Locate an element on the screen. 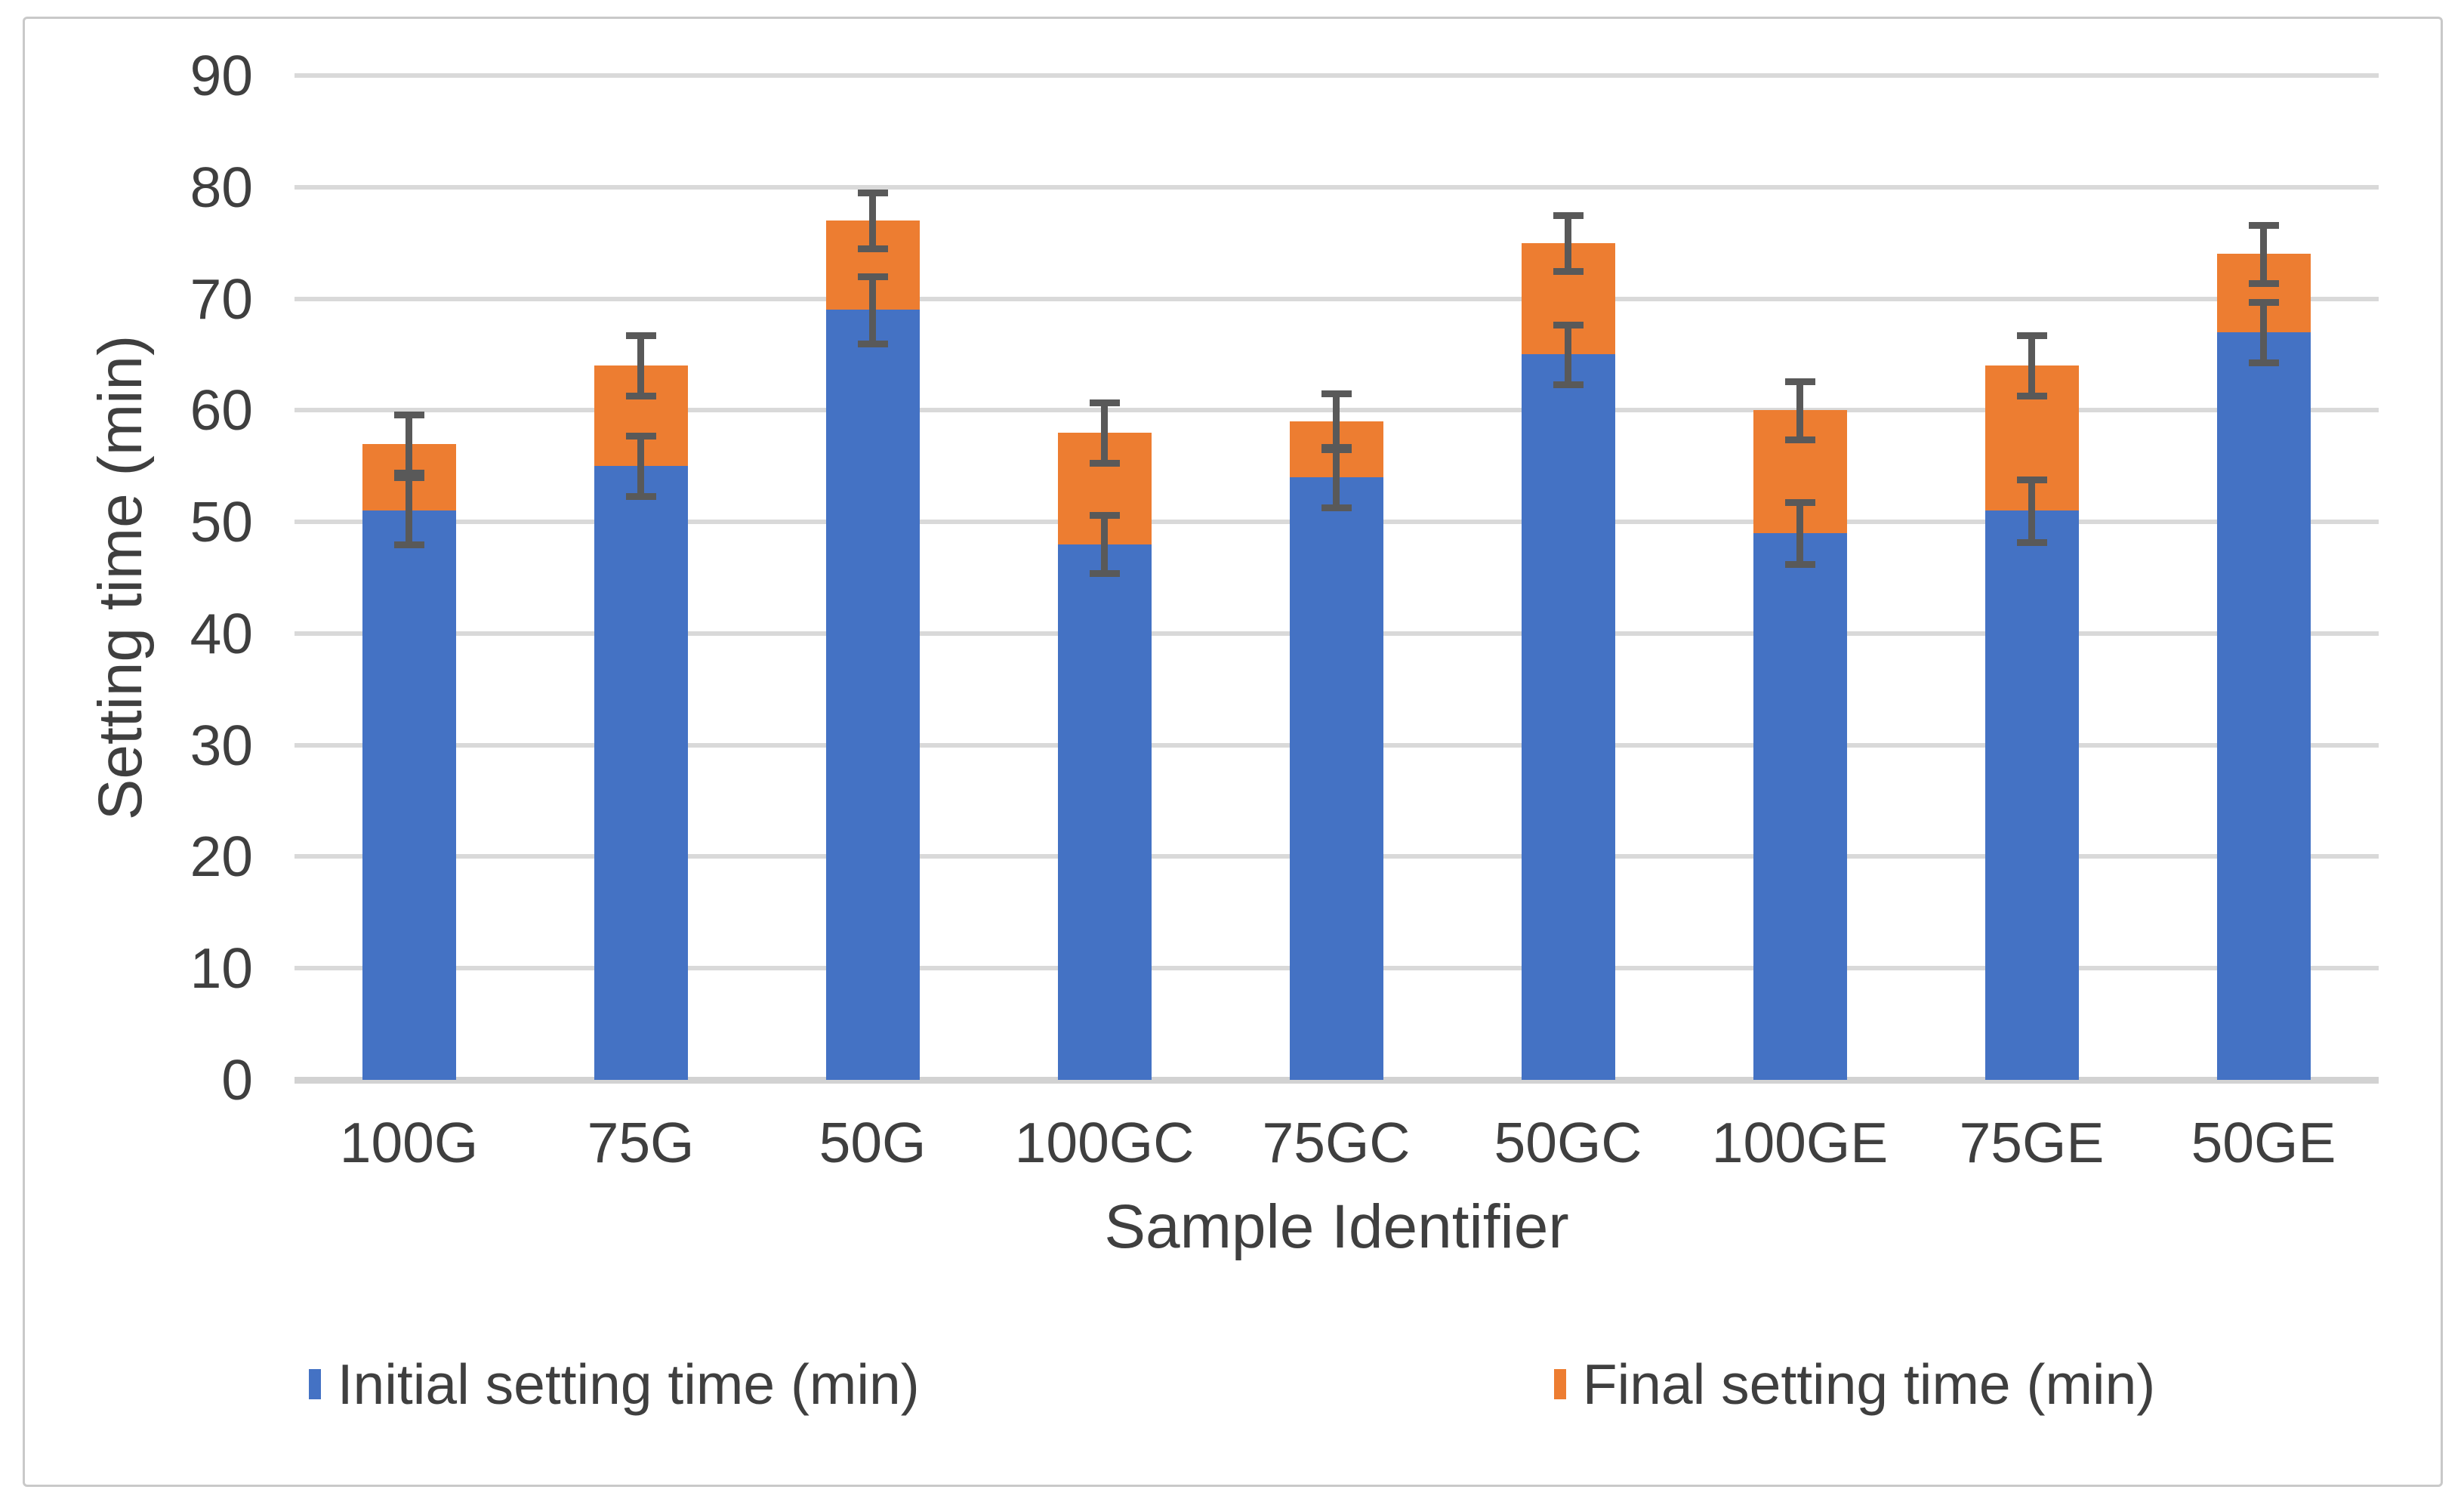 The width and height of the screenshot is (2464, 1502). error-bar-75G-initial-cap-top is located at coordinates (640, 436).